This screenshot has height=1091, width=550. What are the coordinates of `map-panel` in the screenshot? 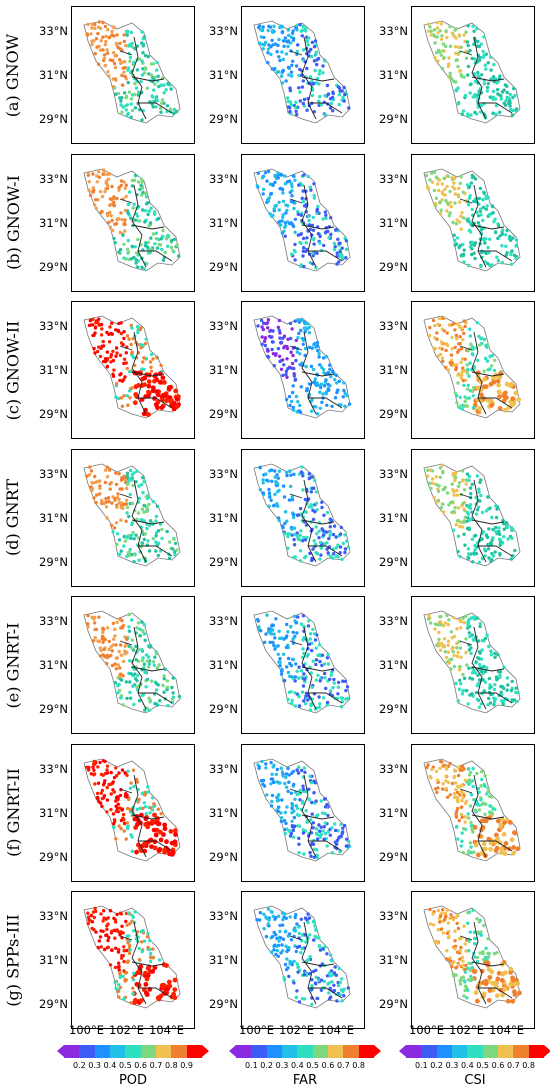 It's located at (473, 222).